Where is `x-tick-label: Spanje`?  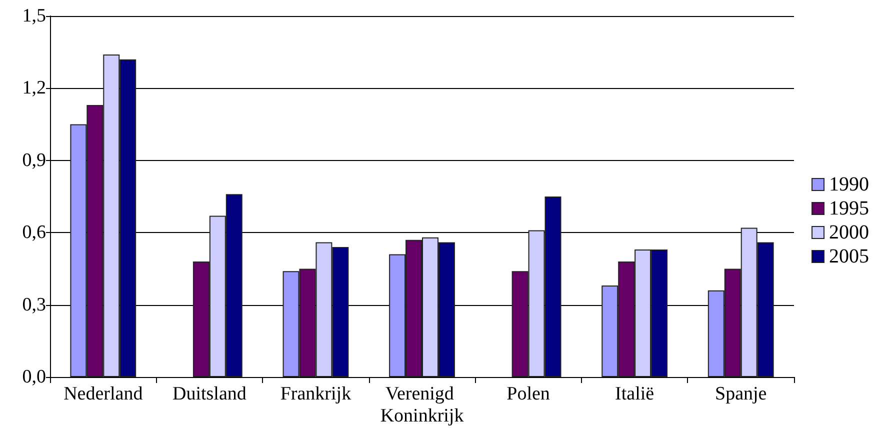 x-tick-label: Spanje is located at coordinates (741, 394).